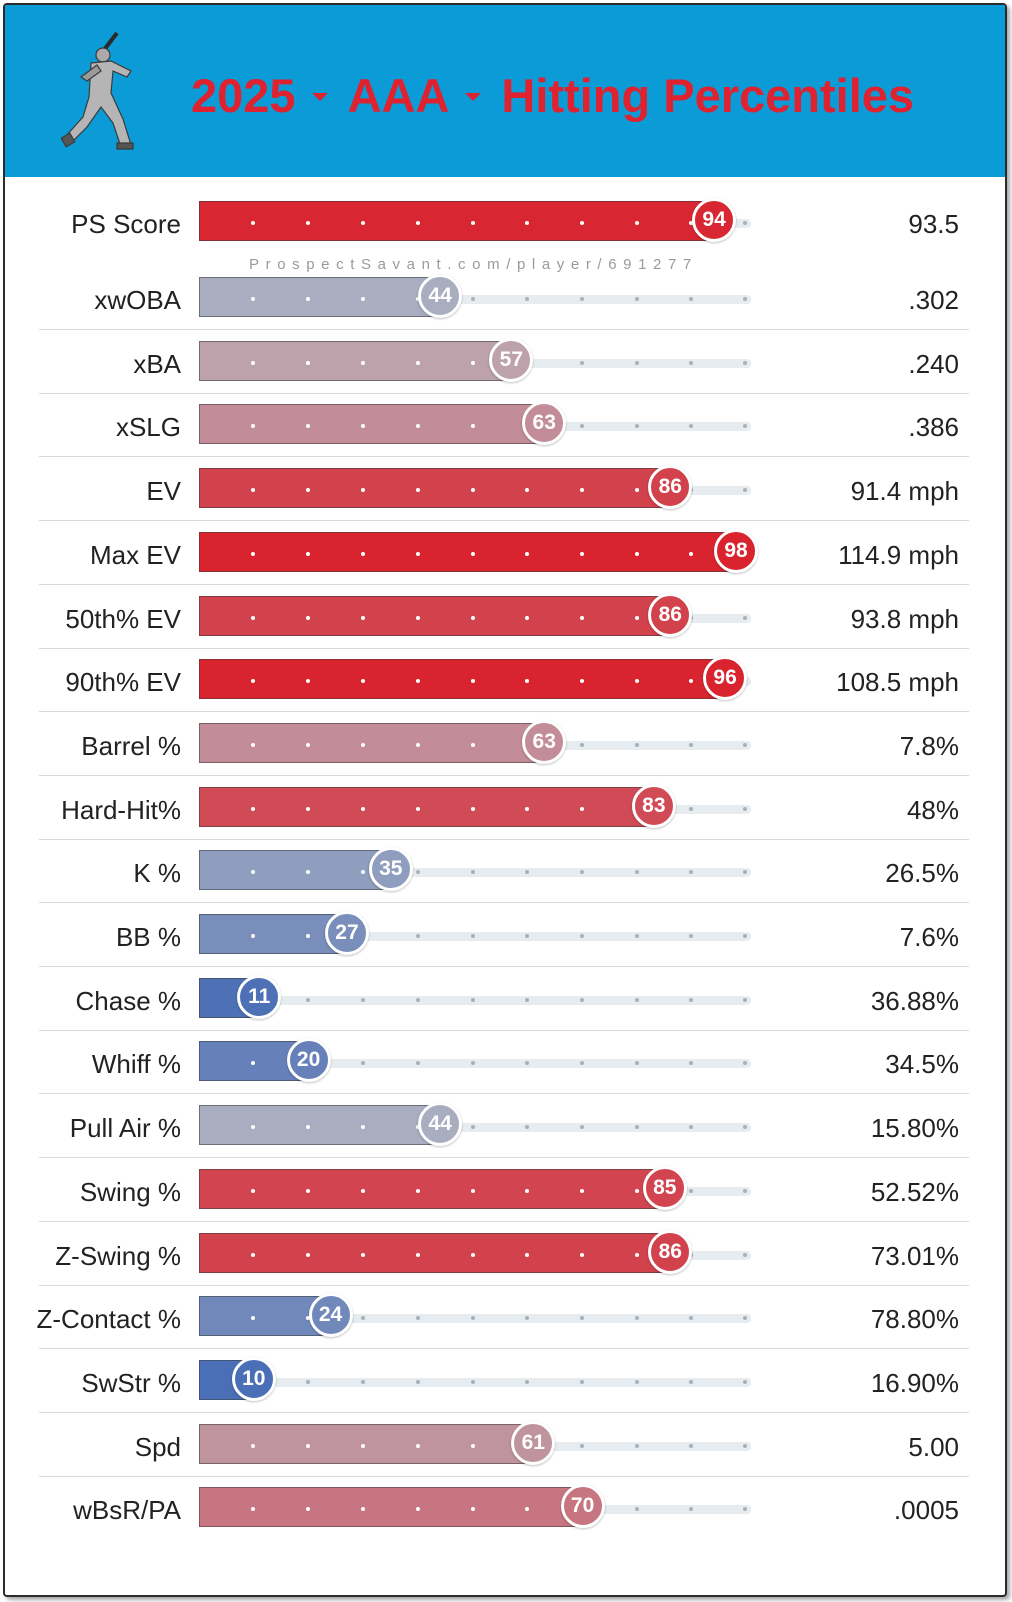 The image size is (1012, 1602). What do you see at coordinates (505, 1251) in the screenshot?
I see `metric-row: Z-Swing % 86 73.01%` at bounding box center [505, 1251].